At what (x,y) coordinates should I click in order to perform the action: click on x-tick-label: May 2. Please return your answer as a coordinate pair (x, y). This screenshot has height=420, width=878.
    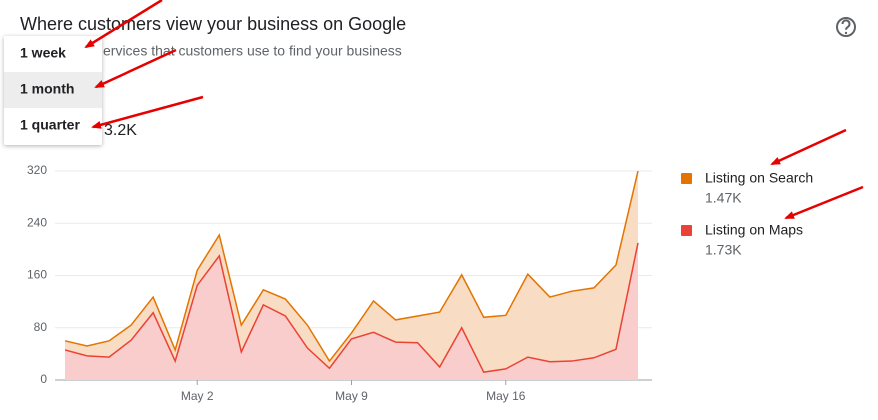
    Looking at the image, I should click on (197, 396).